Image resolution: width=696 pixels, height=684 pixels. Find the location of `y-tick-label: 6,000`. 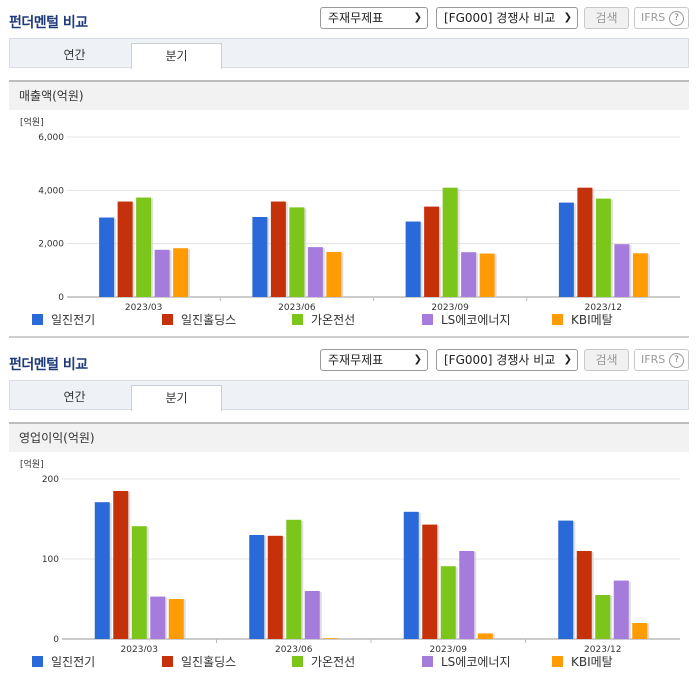

y-tick-label: 6,000 is located at coordinates (51, 138).